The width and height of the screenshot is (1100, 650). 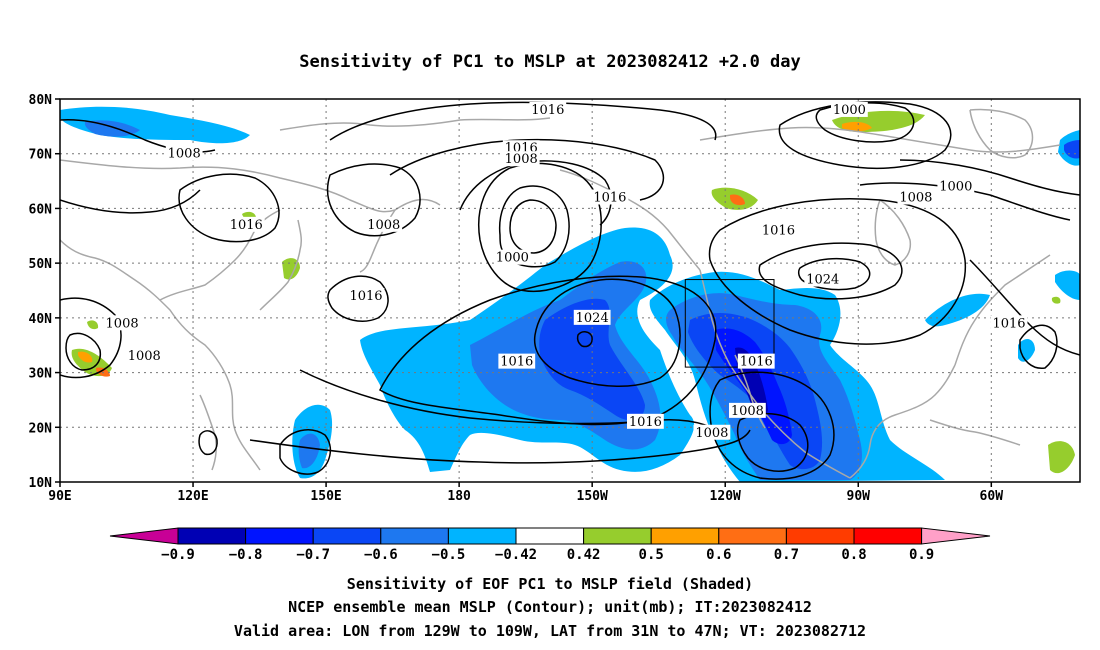 I want to click on shade-pos-tibet, so click(x=93, y=325).